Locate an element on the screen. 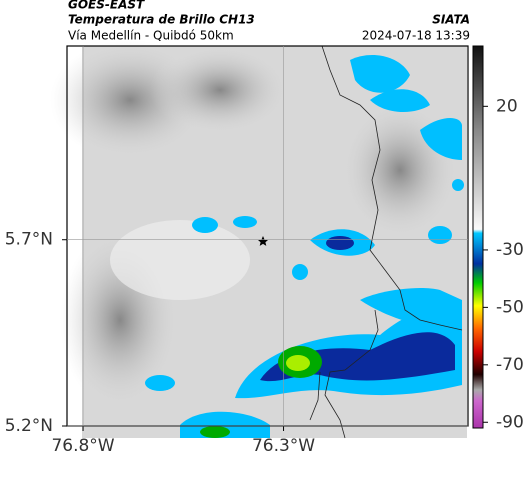 This screenshot has height=495, width=526. lon-tick-label: 76.3°W is located at coordinates (283, 446).